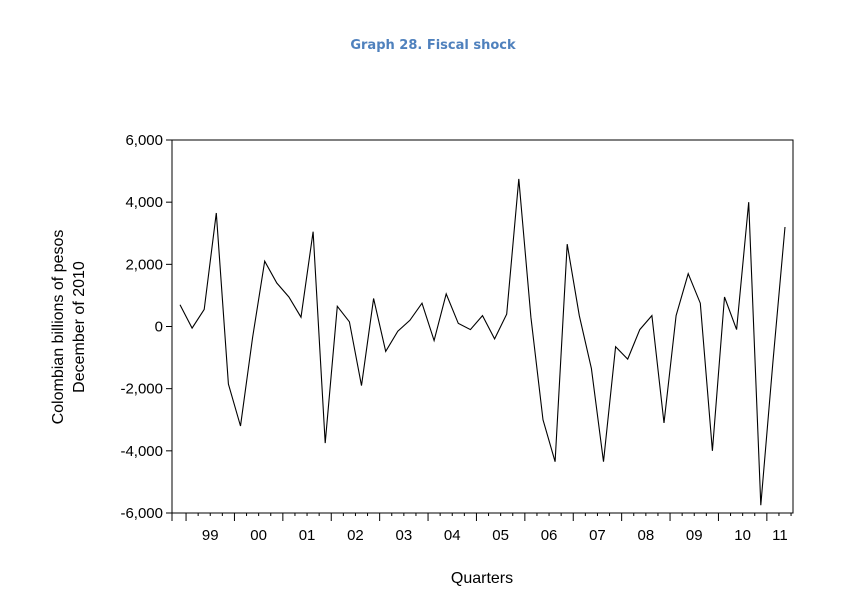 Image resolution: width=855 pixels, height=609 pixels. Describe the element at coordinates (258, 535) in the screenshot. I see `x-year-label: 00` at that location.